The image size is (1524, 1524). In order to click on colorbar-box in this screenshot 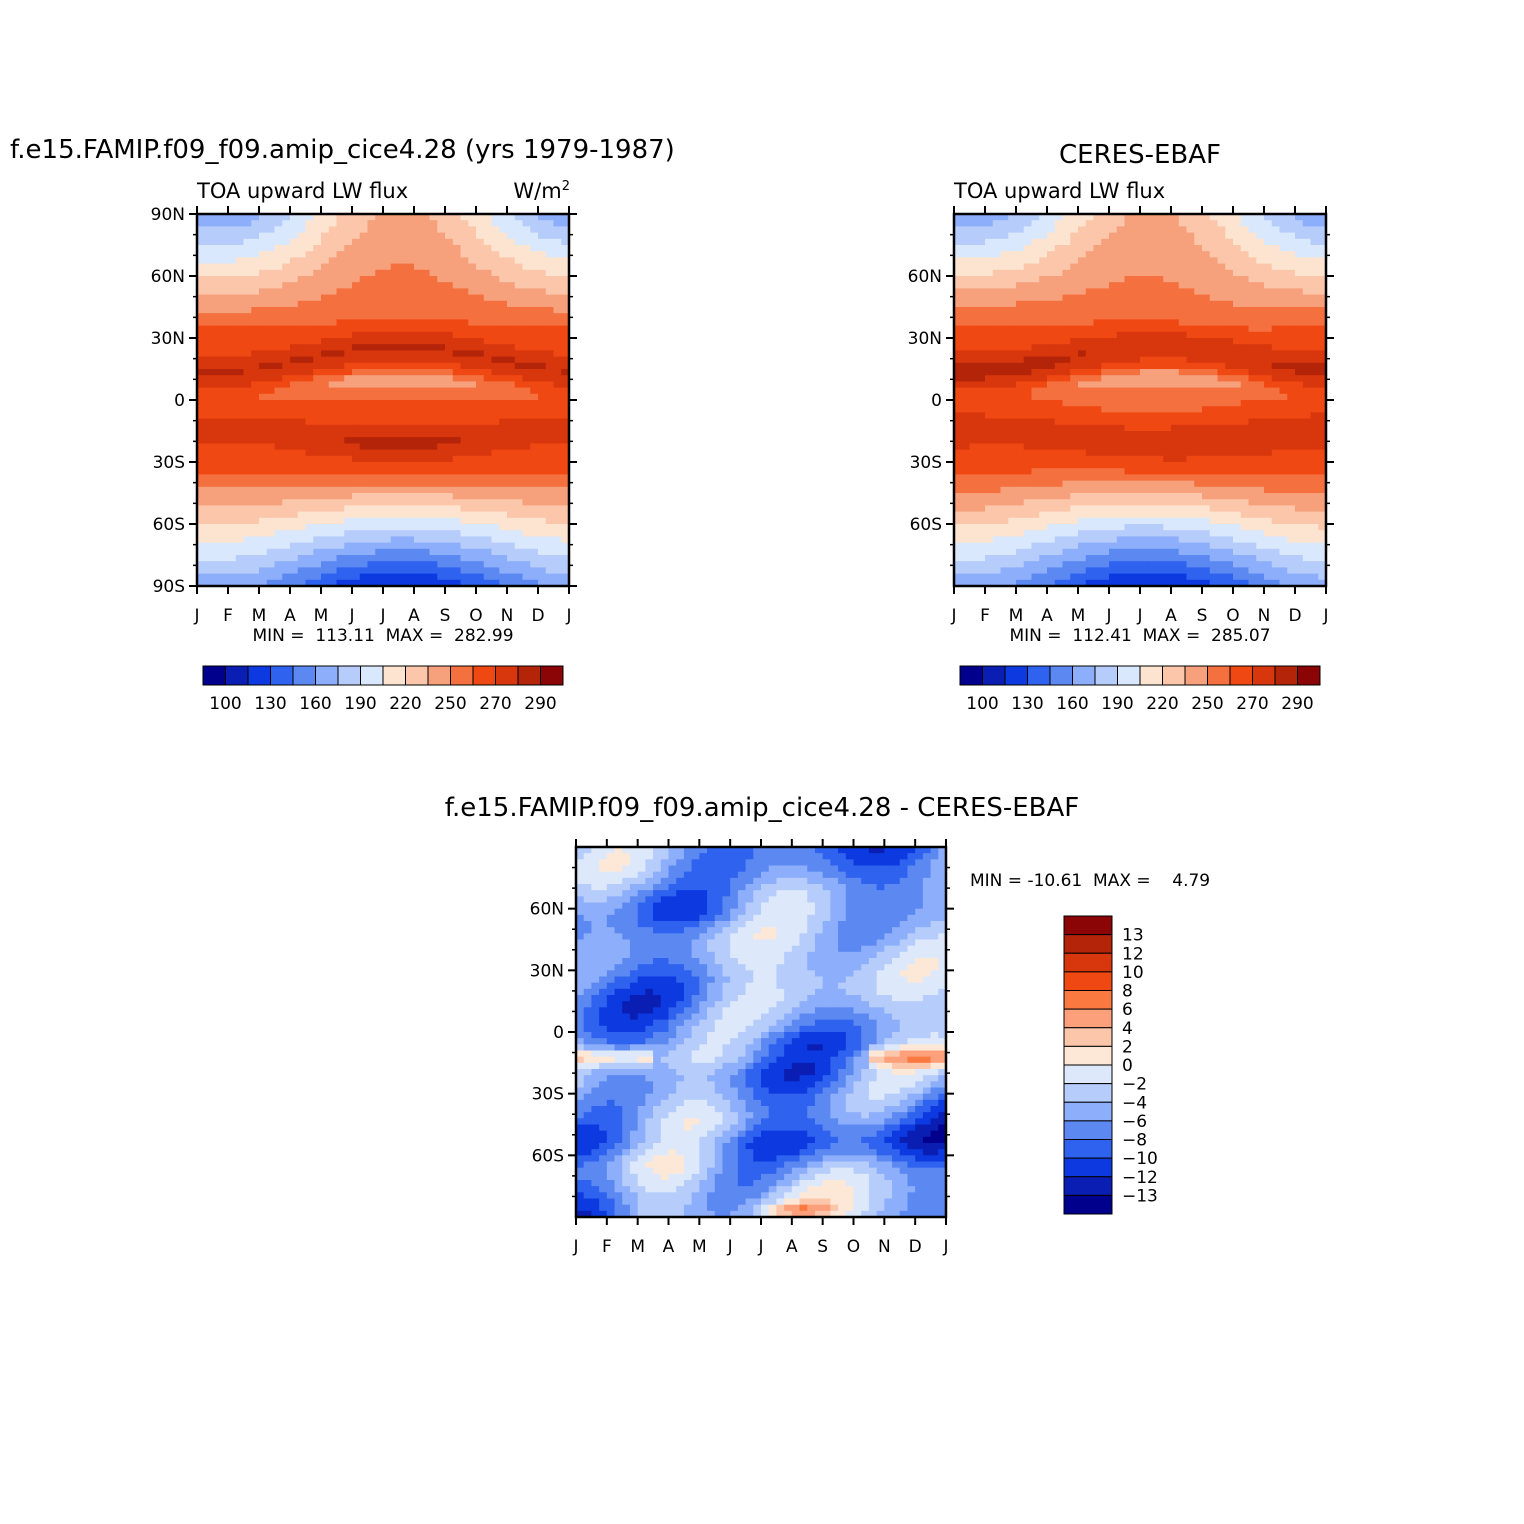, I will do `click(282, 675)`.